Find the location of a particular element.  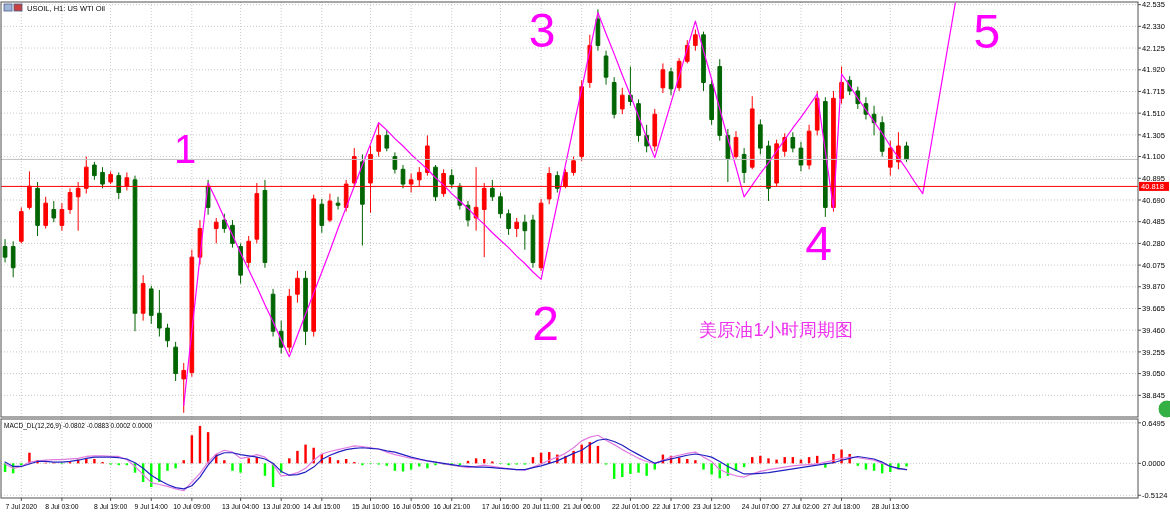

annotation: 1 is located at coordinates (185, 149).